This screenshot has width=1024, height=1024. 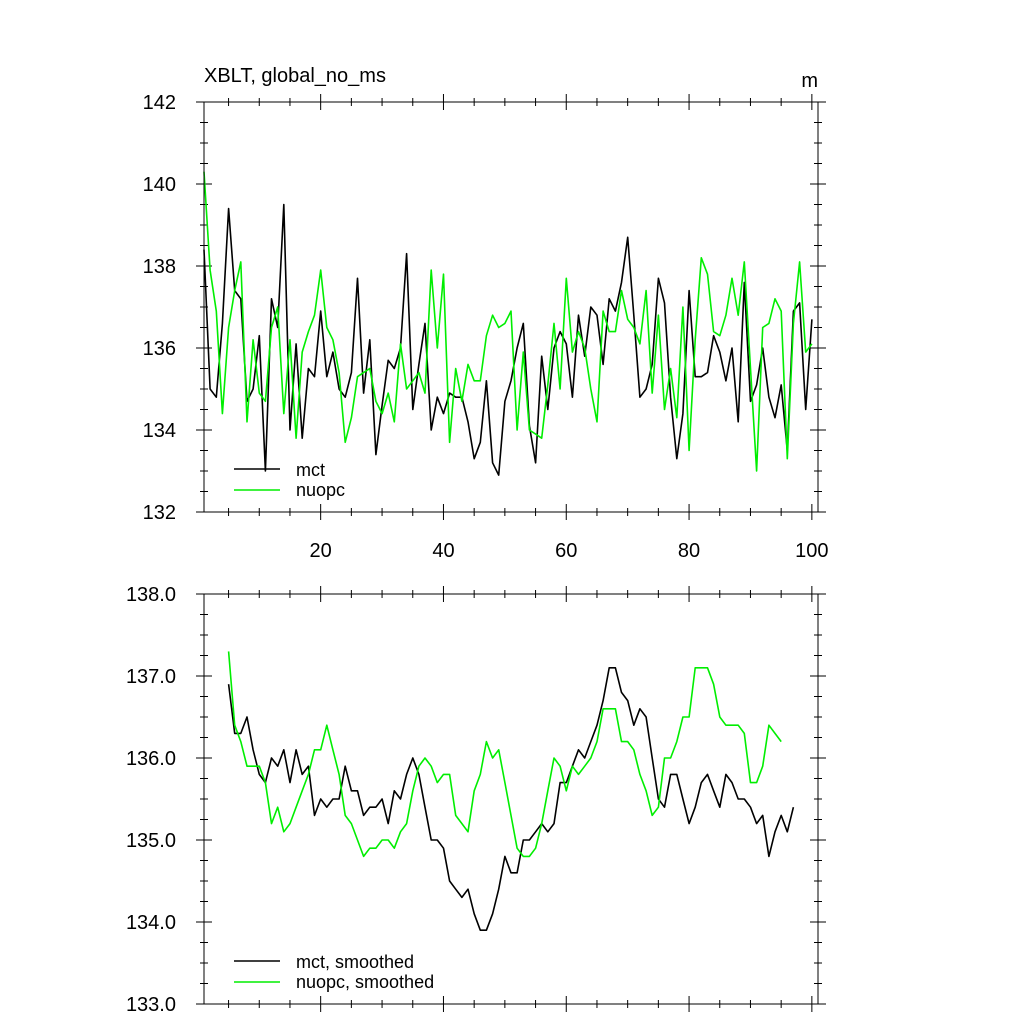 I want to click on y-tick-label: 134.0, so click(x=151, y=923).